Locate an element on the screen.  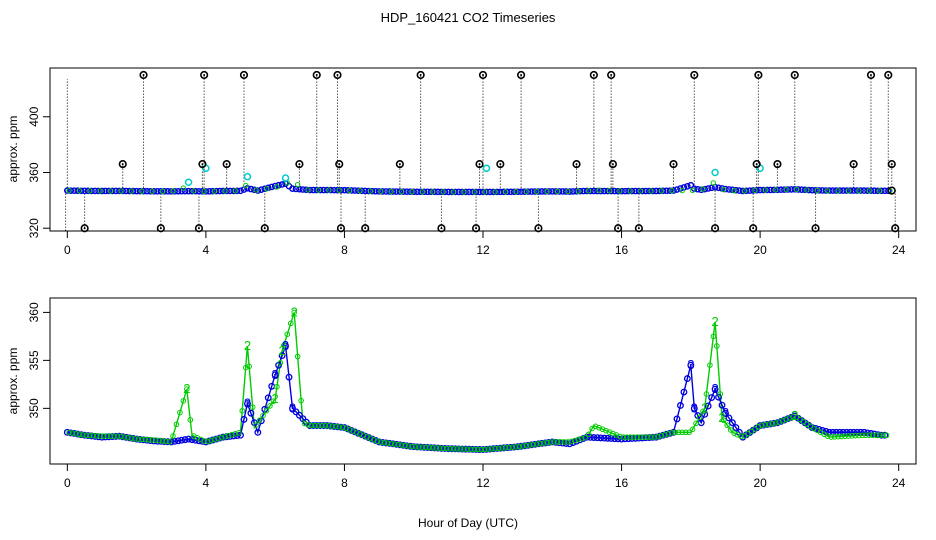
series-label-3: 3 is located at coordinates (694, 407).